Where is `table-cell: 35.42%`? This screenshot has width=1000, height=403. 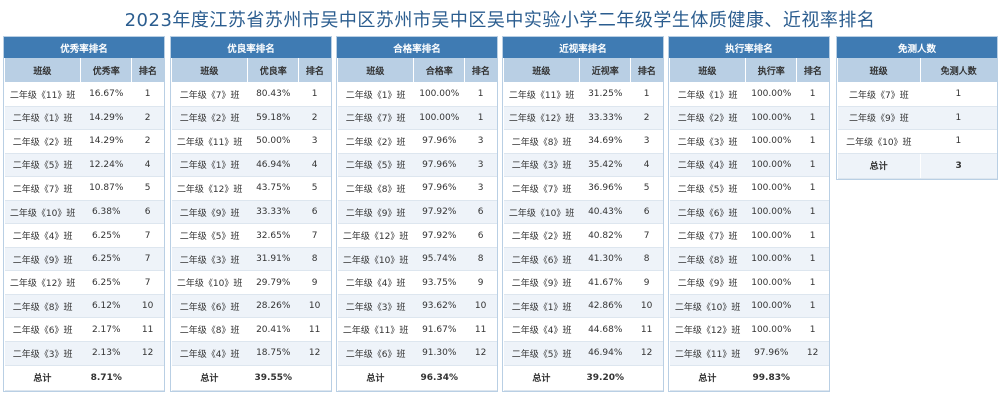 table-cell: 35.42% is located at coordinates (605, 165).